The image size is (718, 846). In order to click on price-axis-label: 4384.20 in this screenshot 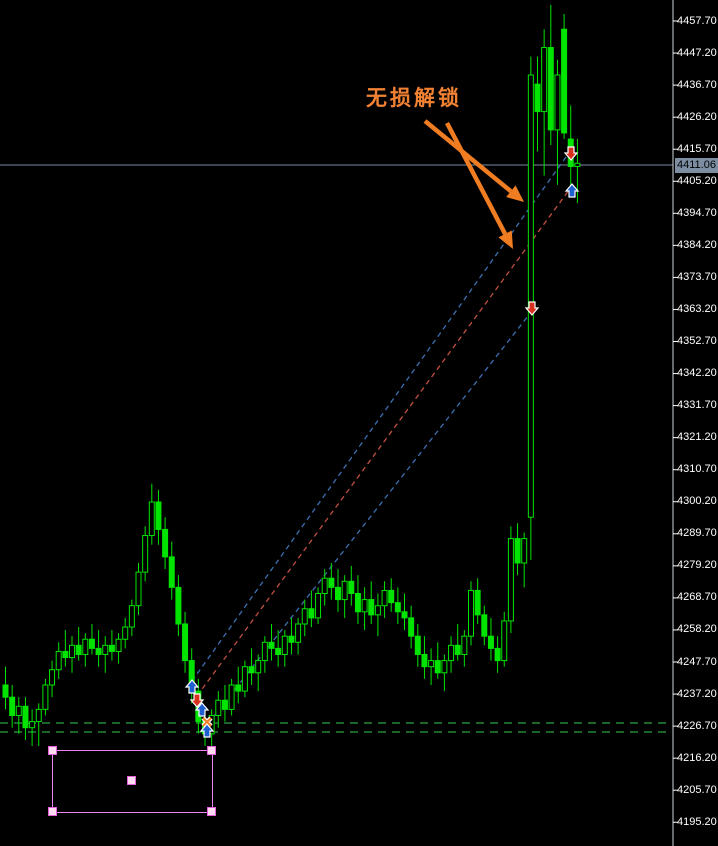, I will do `click(697, 244)`.